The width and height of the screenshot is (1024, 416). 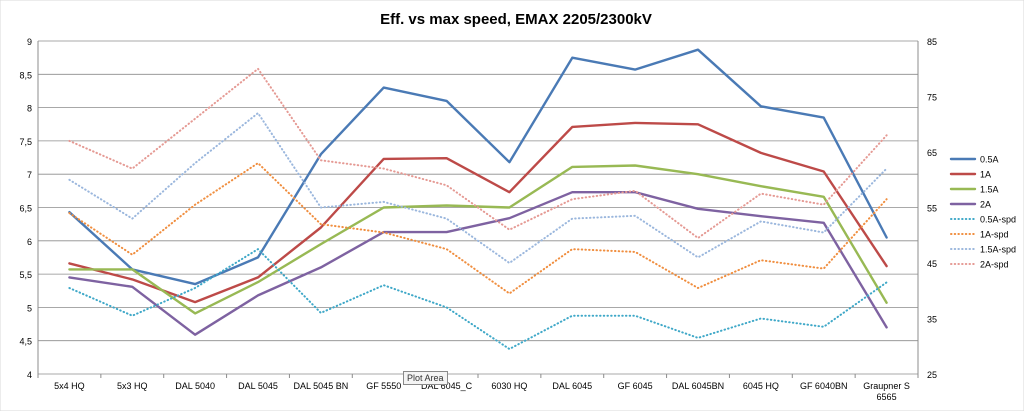 What do you see at coordinates (25, 75) in the screenshot?
I see `left-tick-label: 8,5` at bounding box center [25, 75].